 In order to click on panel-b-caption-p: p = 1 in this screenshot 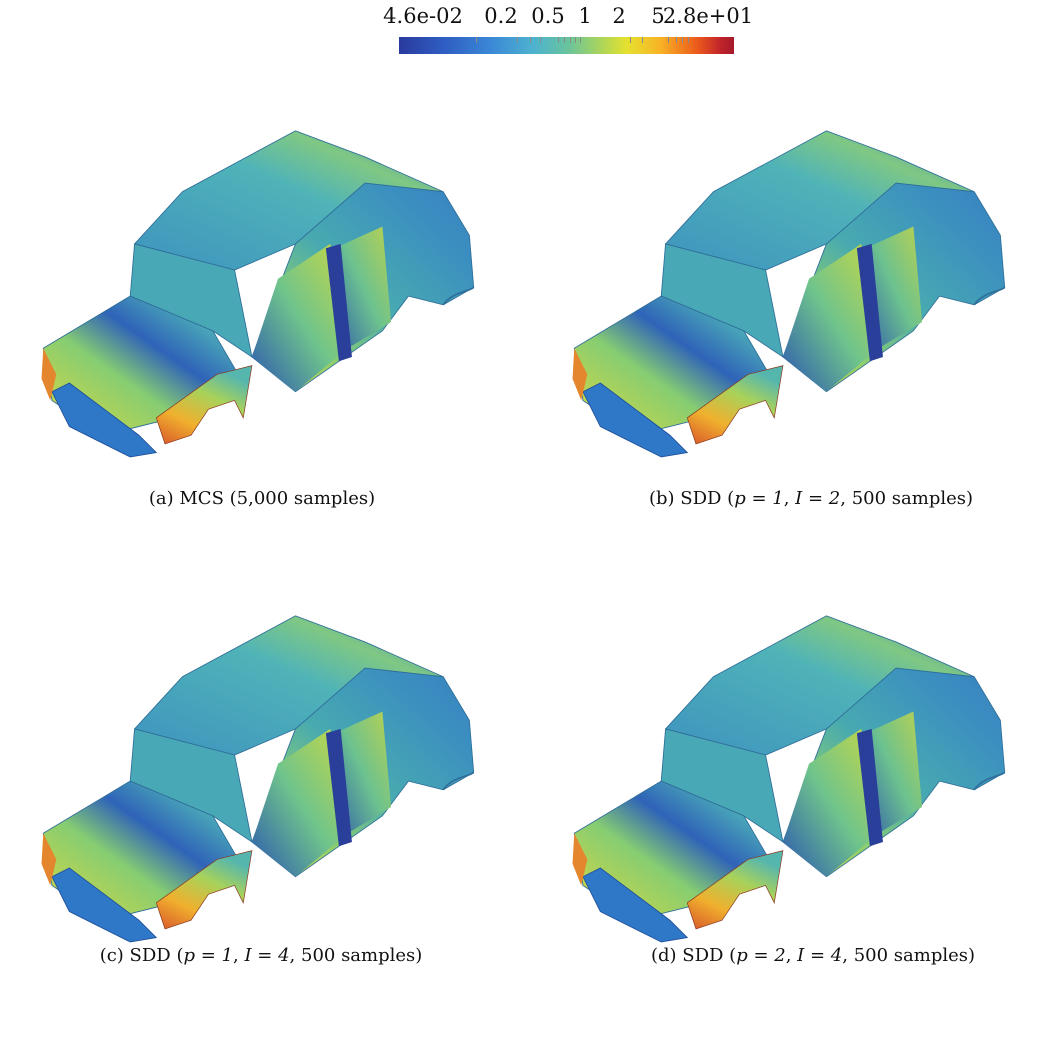, I will do `click(759, 498)`.